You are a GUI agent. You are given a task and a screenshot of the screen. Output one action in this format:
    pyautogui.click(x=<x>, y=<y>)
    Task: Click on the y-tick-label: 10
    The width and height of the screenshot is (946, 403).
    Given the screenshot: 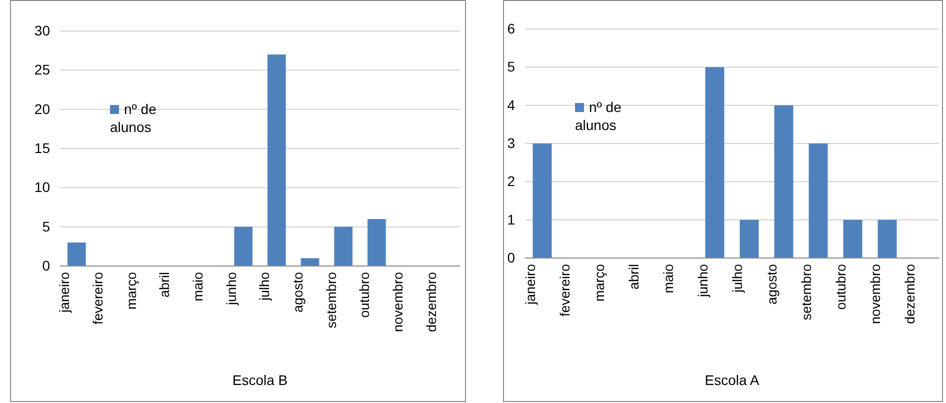 What is the action you would take?
    pyautogui.click(x=42, y=187)
    